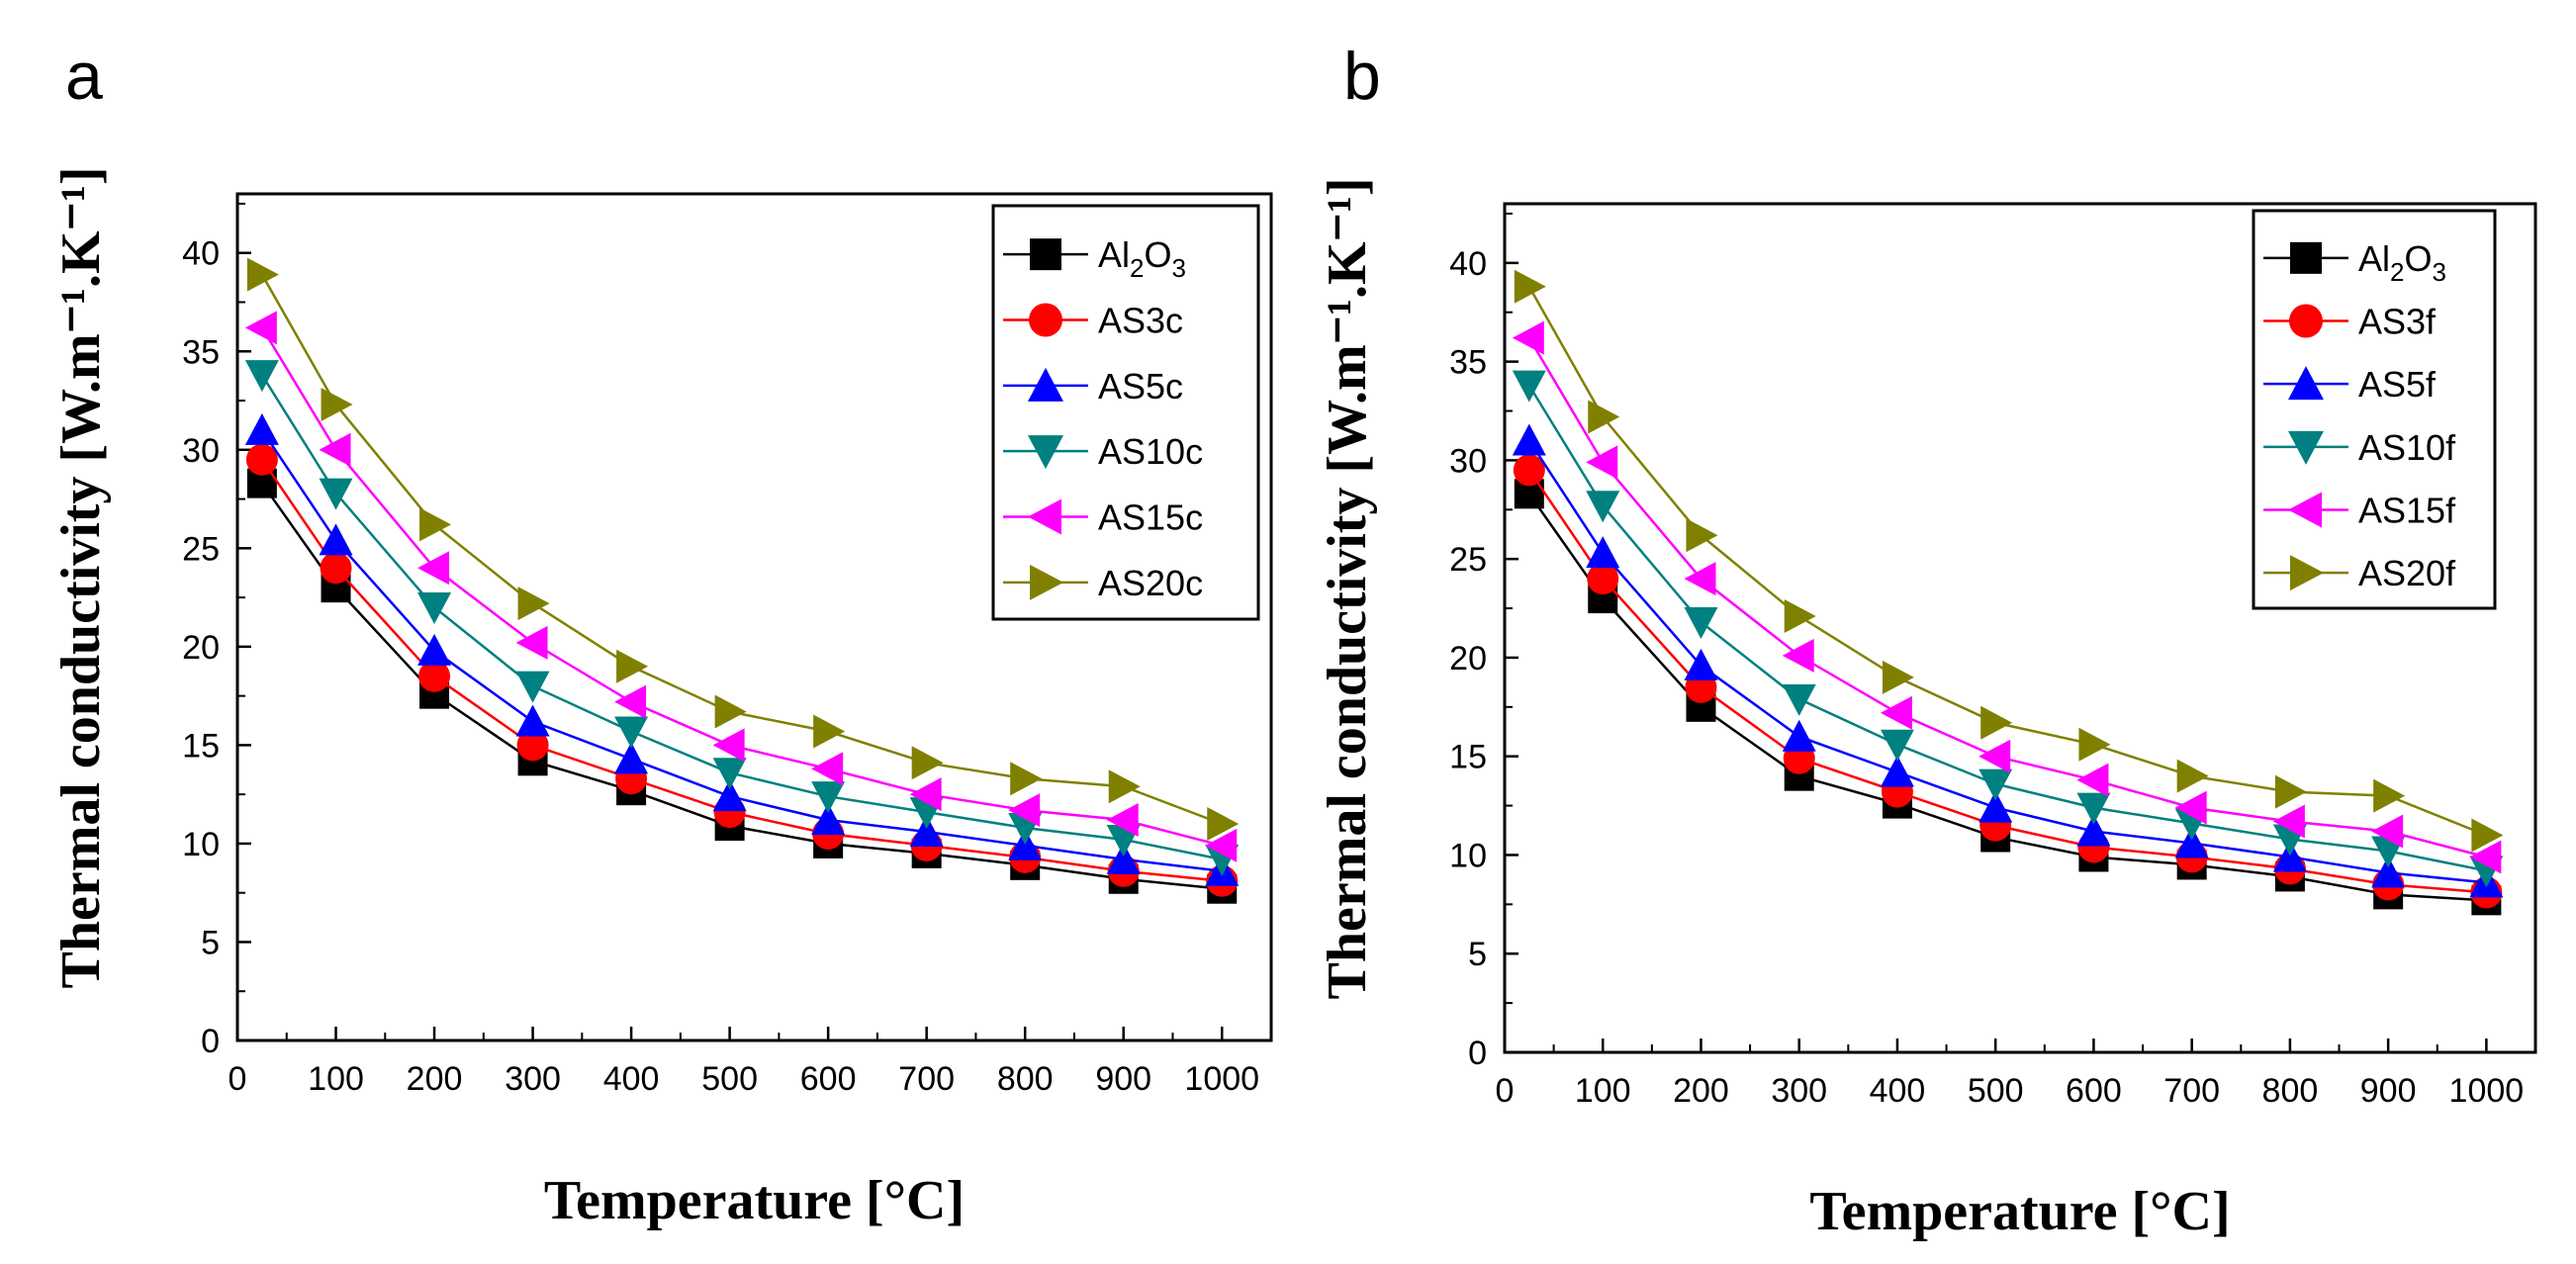 This screenshot has width=2576, height=1264. What do you see at coordinates (1046, 452) in the screenshot?
I see `legend-marker-AS10c` at bounding box center [1046, 452].